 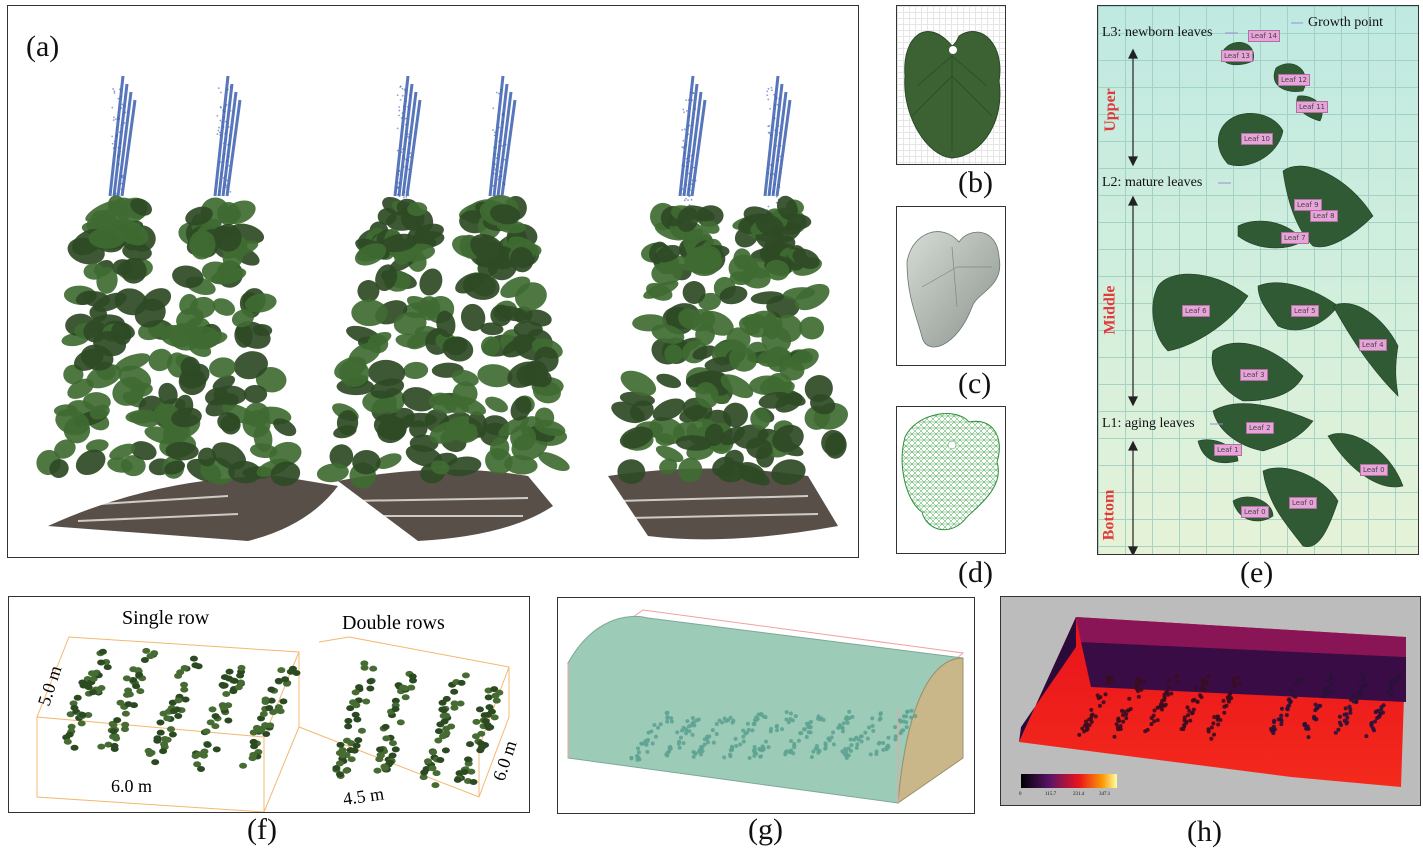 I want to click on leaf-tag: Leaf 8, so click(x=1324, y=216).